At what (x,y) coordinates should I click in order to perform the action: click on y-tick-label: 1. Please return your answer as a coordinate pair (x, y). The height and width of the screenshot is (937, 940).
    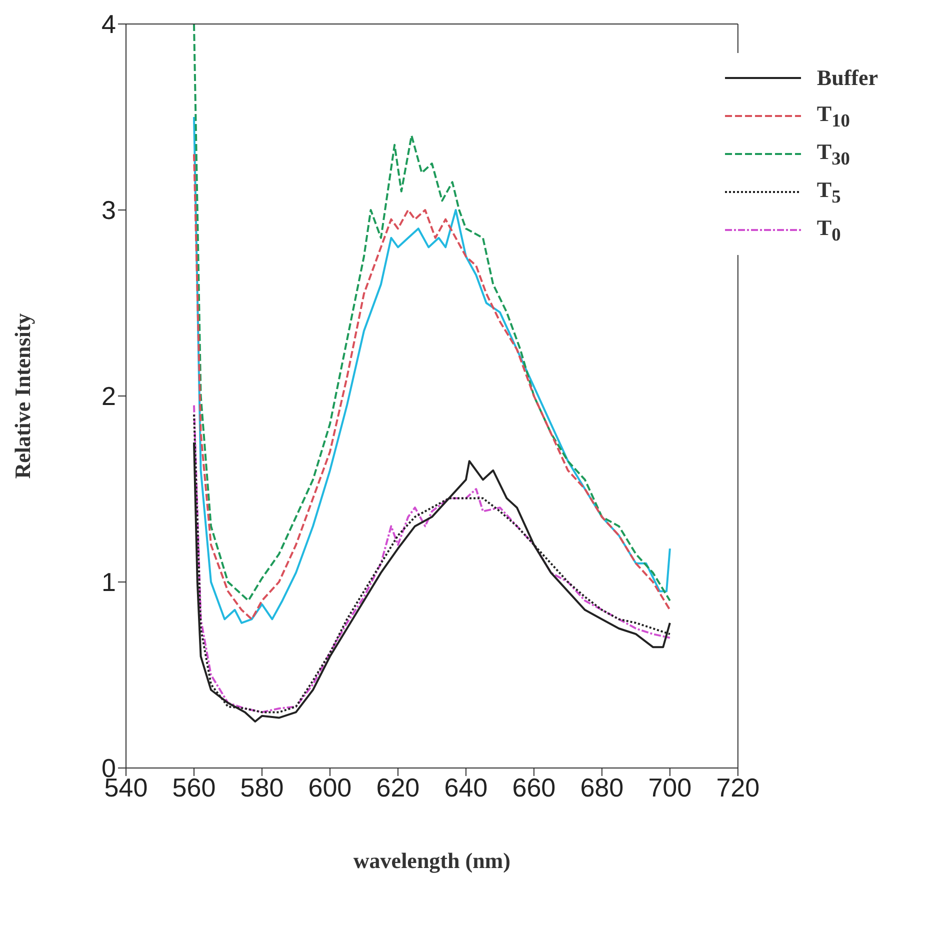
    Looking at the image, I should click on (109, 582).